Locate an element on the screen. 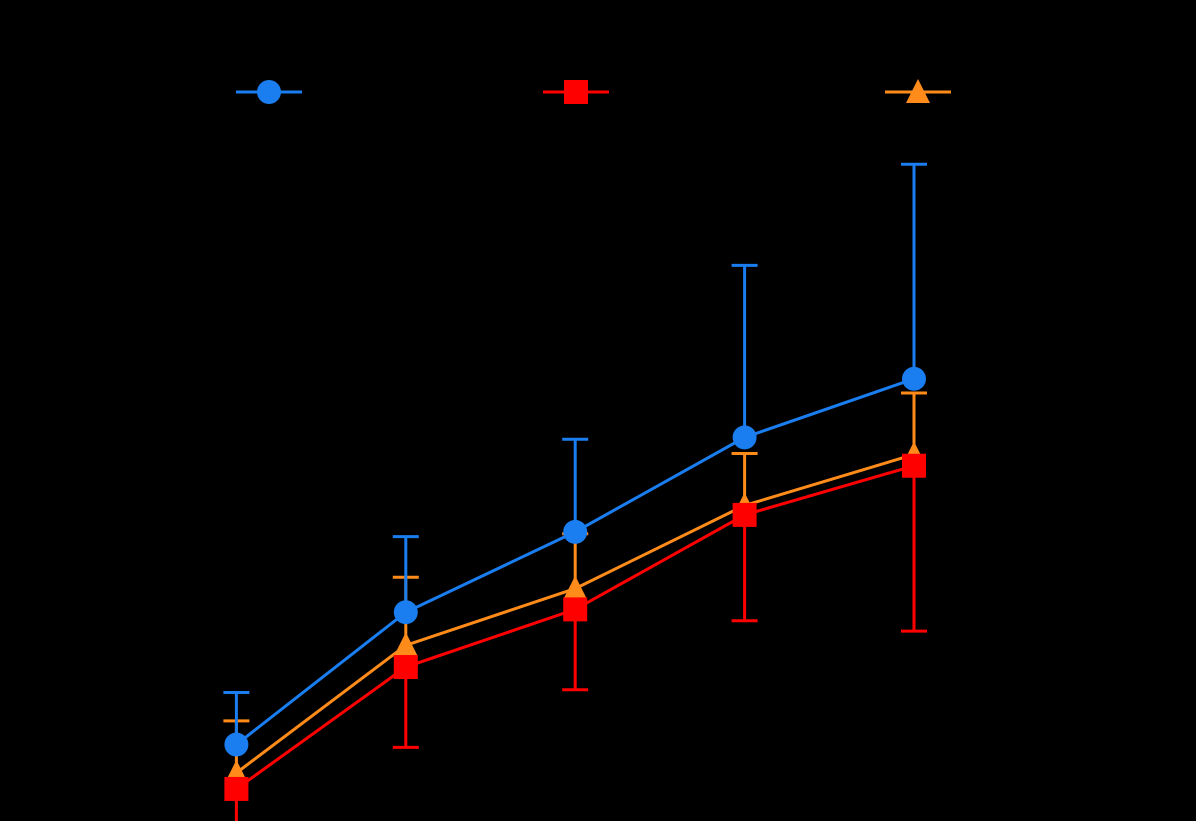 The height and width of the screenshot is (821, 1196). legend-item-triangle is located at coordinates (918, 91).